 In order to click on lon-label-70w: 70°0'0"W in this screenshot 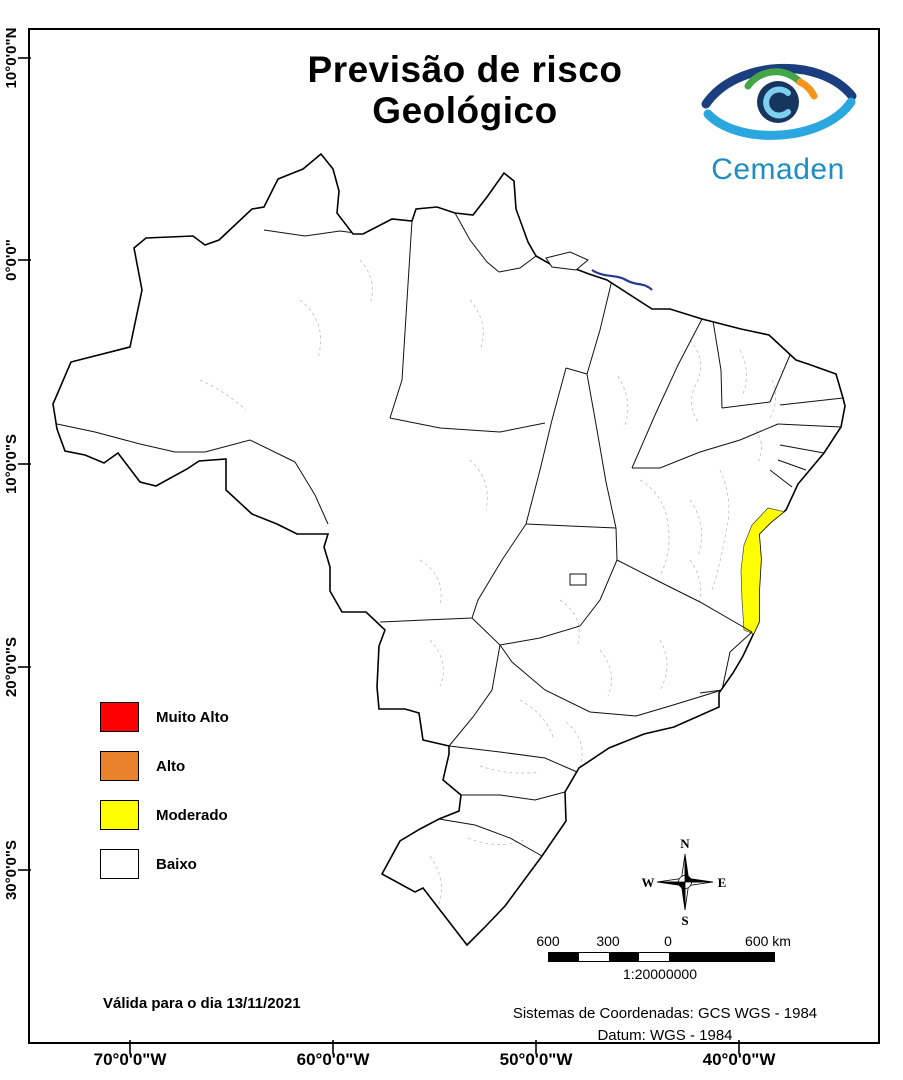, I will do `click(130, 1059)`.